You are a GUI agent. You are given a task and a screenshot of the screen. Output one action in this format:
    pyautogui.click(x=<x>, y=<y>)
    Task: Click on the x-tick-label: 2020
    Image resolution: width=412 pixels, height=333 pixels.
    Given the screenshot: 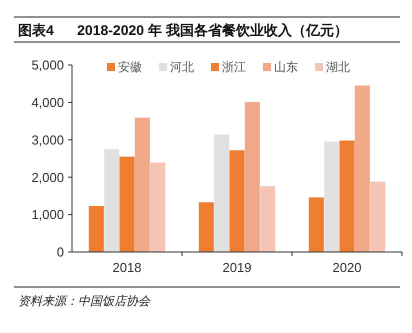 What is the action you would take?
    pyautogui.click(x=347, y=267)
    